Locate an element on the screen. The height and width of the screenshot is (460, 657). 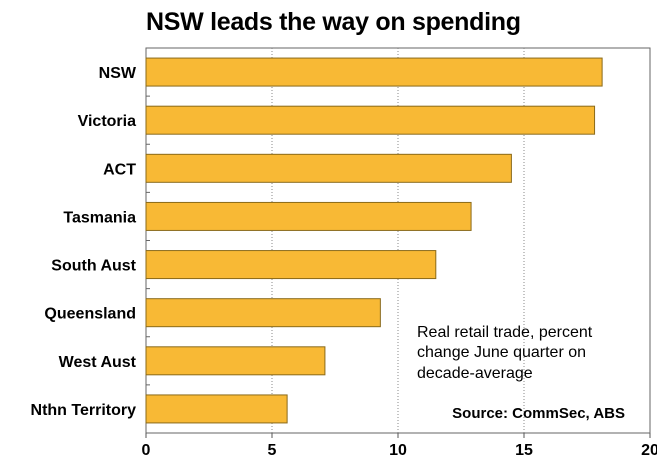
category-label: Nthn Territory is located at coordinates (84, 410).